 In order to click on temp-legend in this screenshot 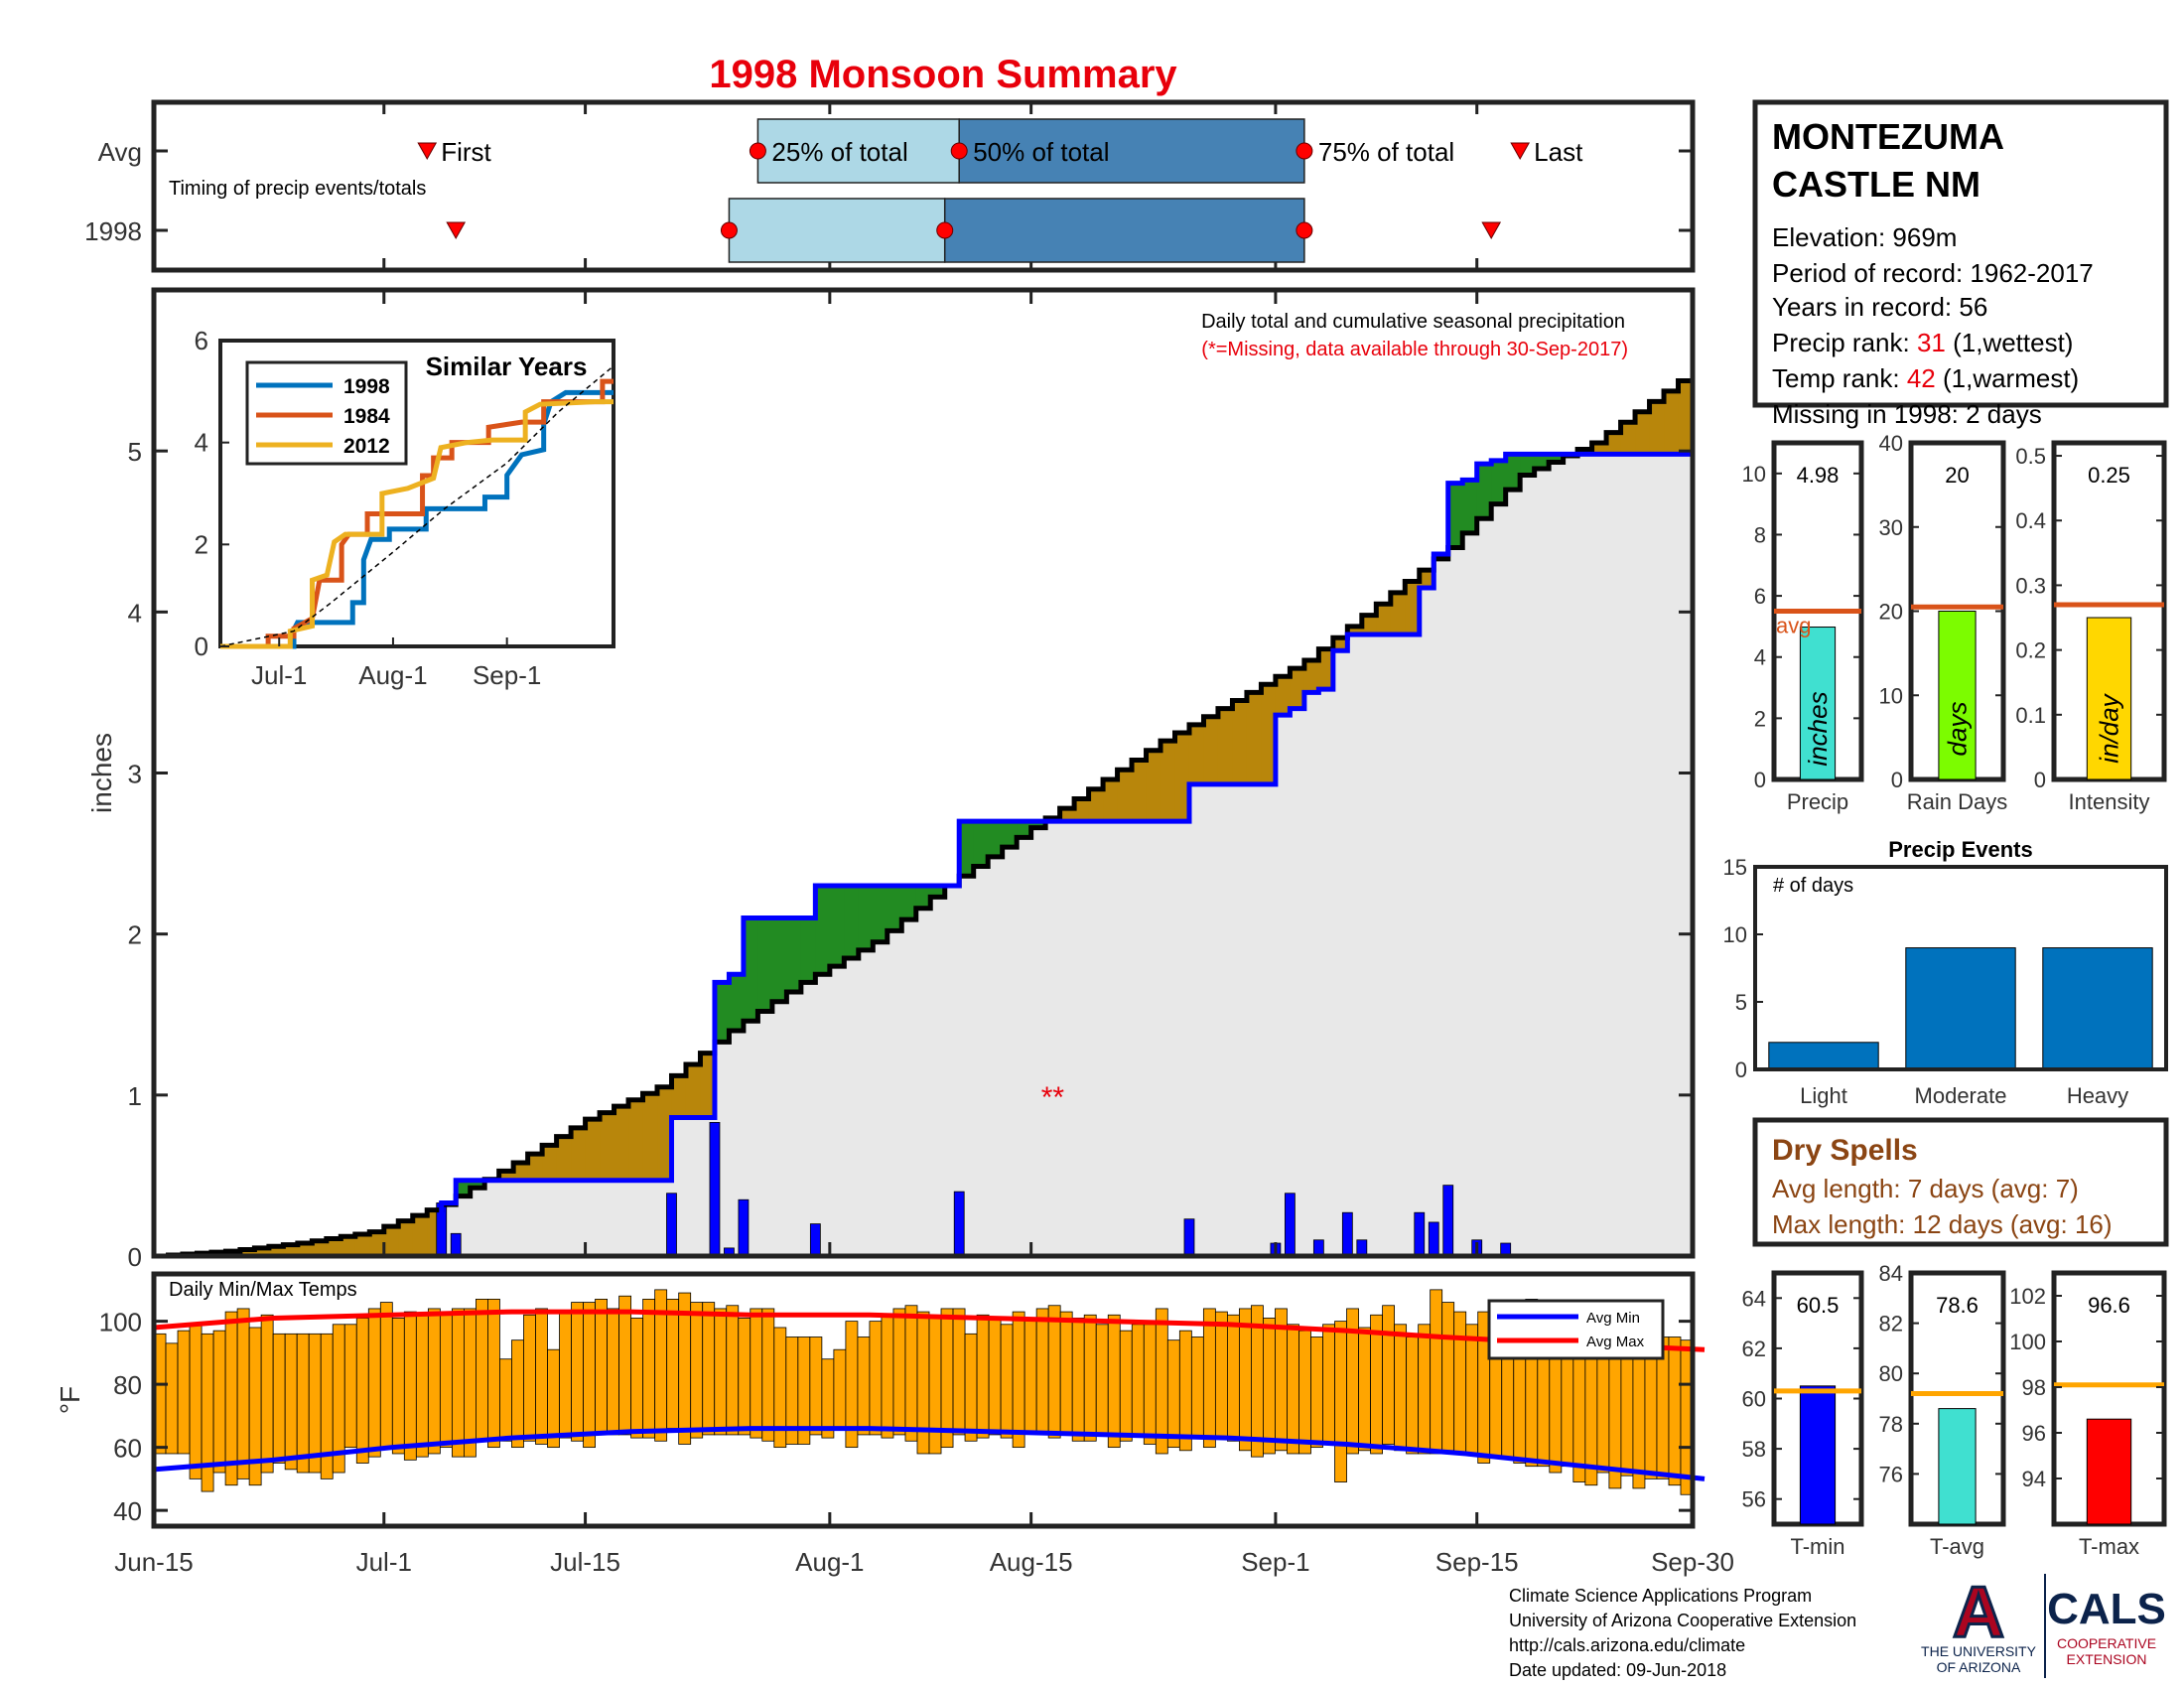, I will do `click(1576, 1329)`.